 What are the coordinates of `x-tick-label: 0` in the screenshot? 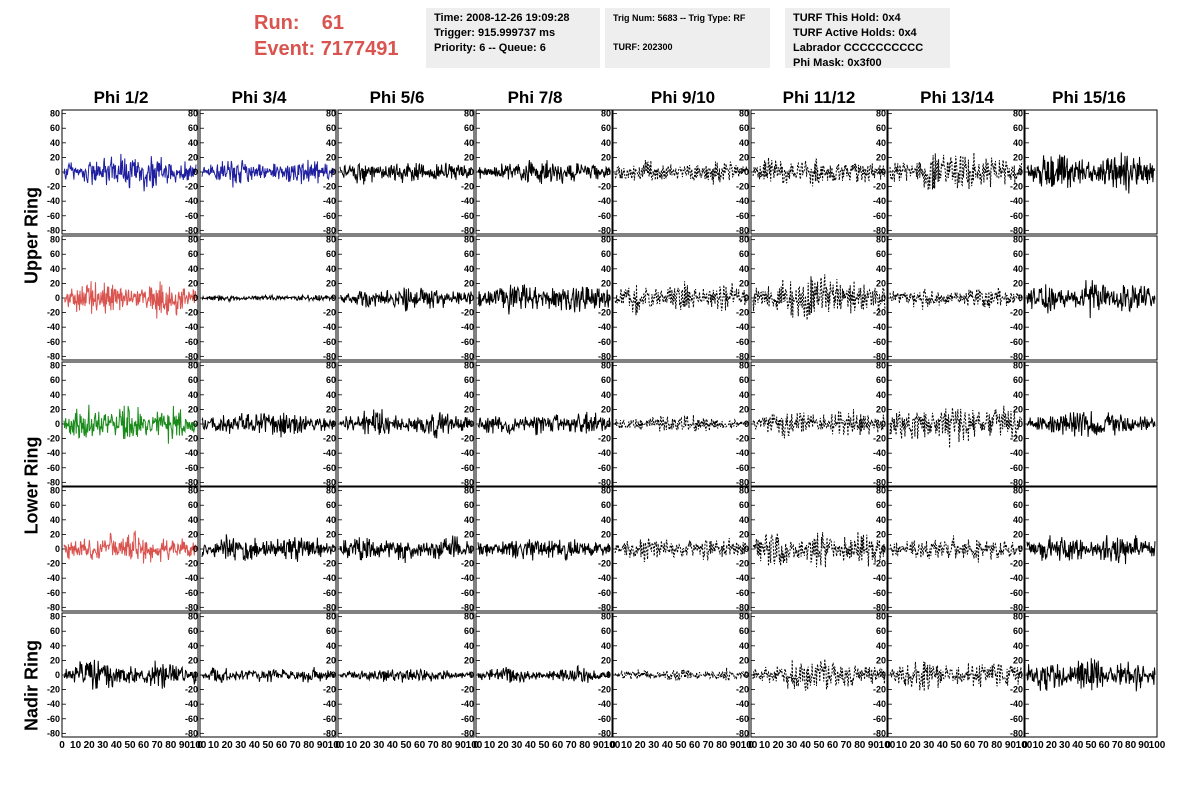 It's located at (1025, 745).